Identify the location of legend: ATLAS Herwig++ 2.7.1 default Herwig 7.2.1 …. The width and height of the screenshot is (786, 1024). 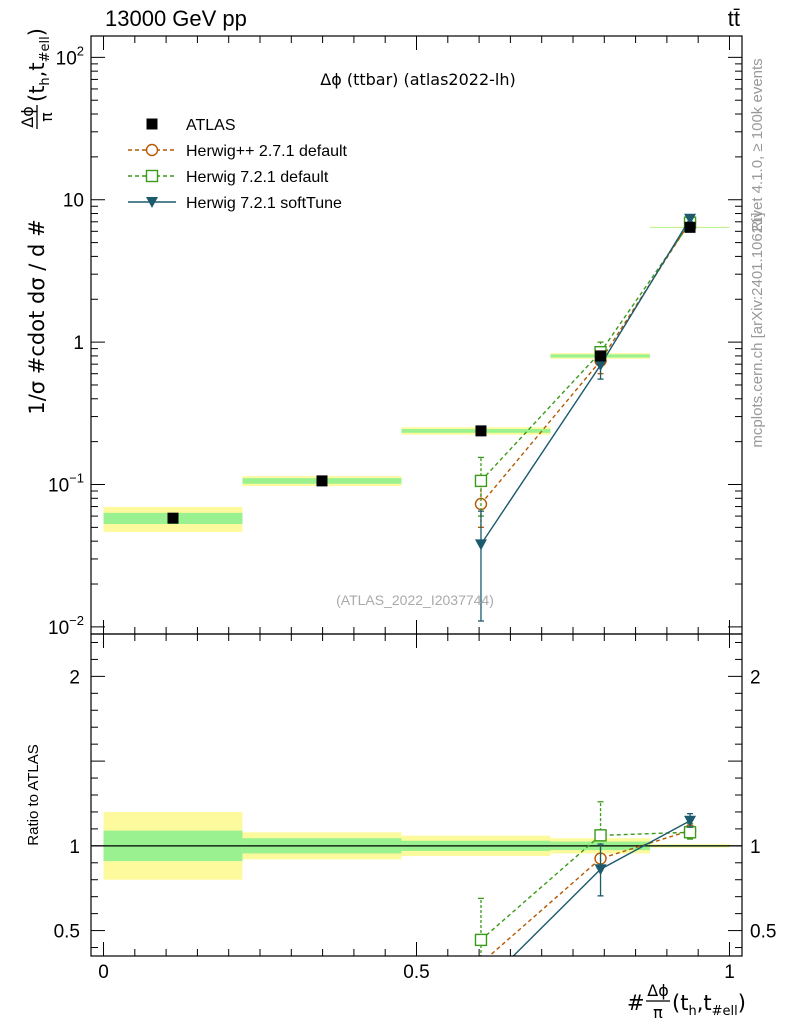
(238, 164).